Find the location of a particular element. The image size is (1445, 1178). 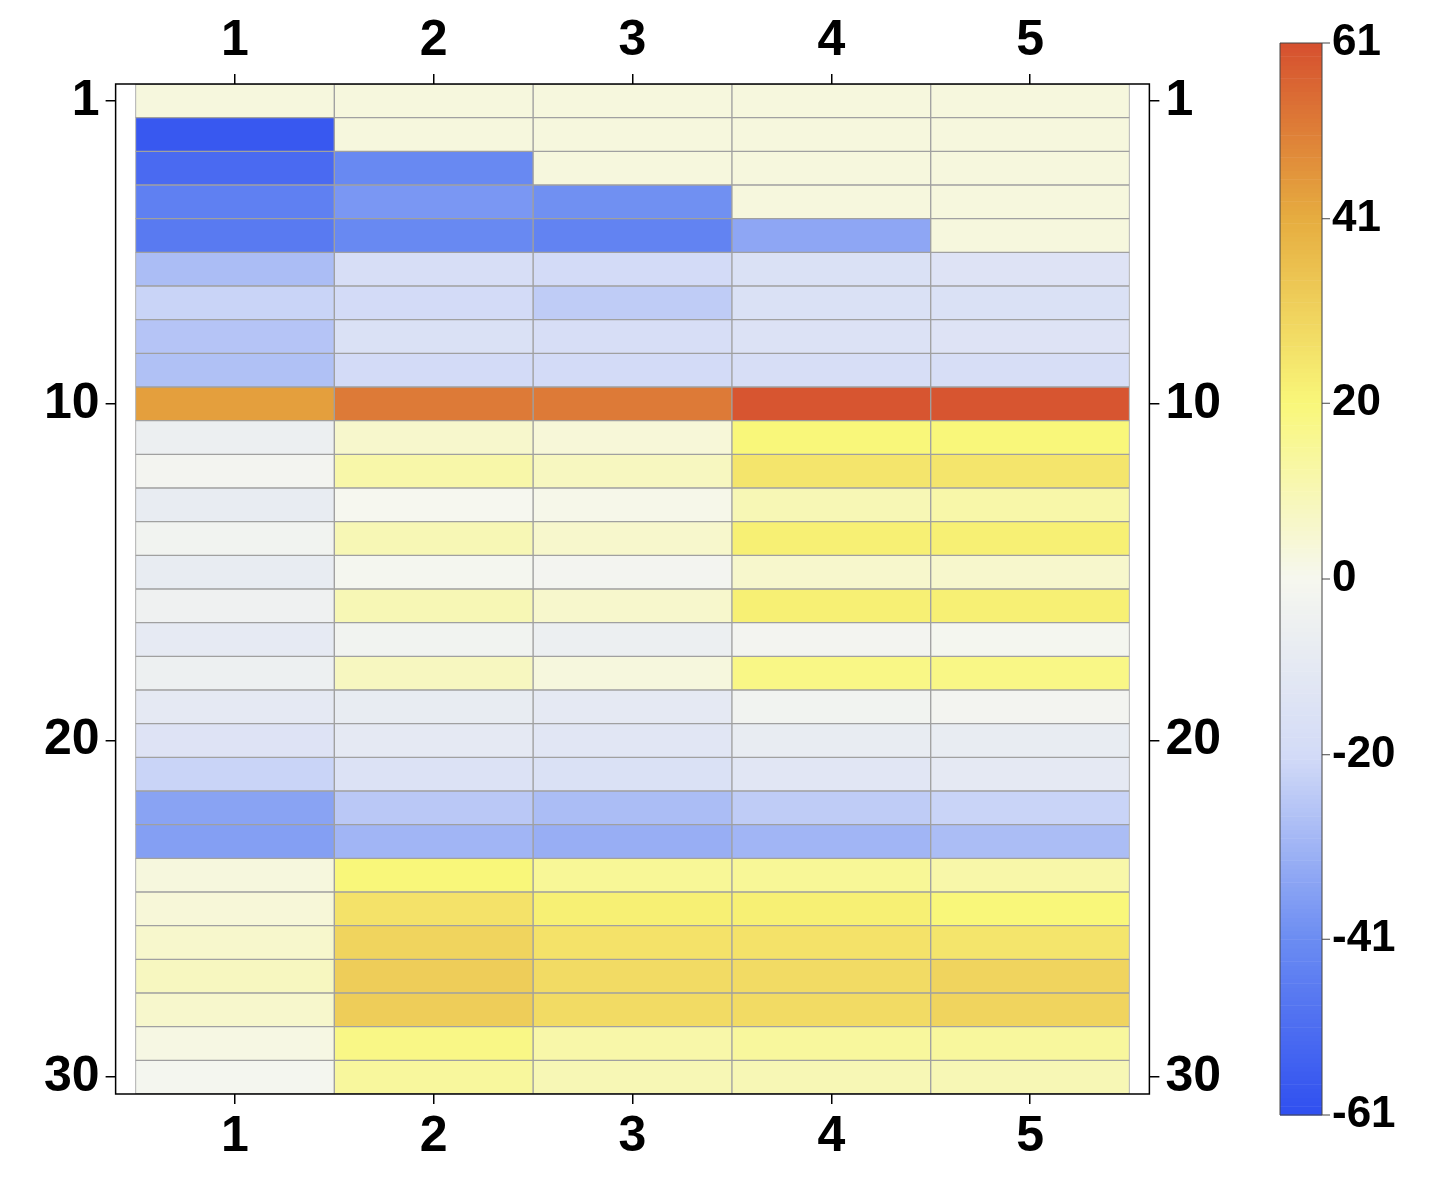

y-tick-label: 1 is located at coordinates (1179, 97).